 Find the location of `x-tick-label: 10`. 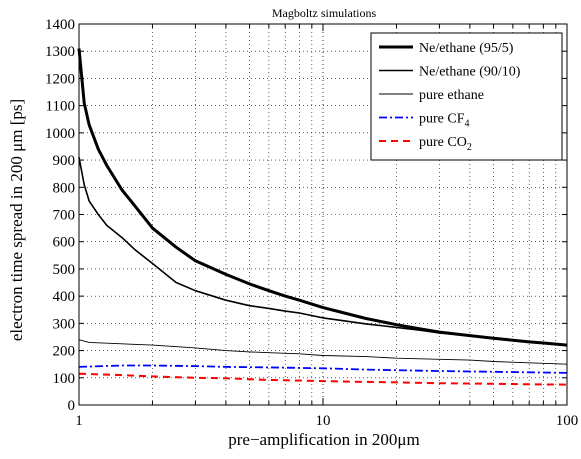

x-tick-label: 10 is located at coordinates (323, 421).